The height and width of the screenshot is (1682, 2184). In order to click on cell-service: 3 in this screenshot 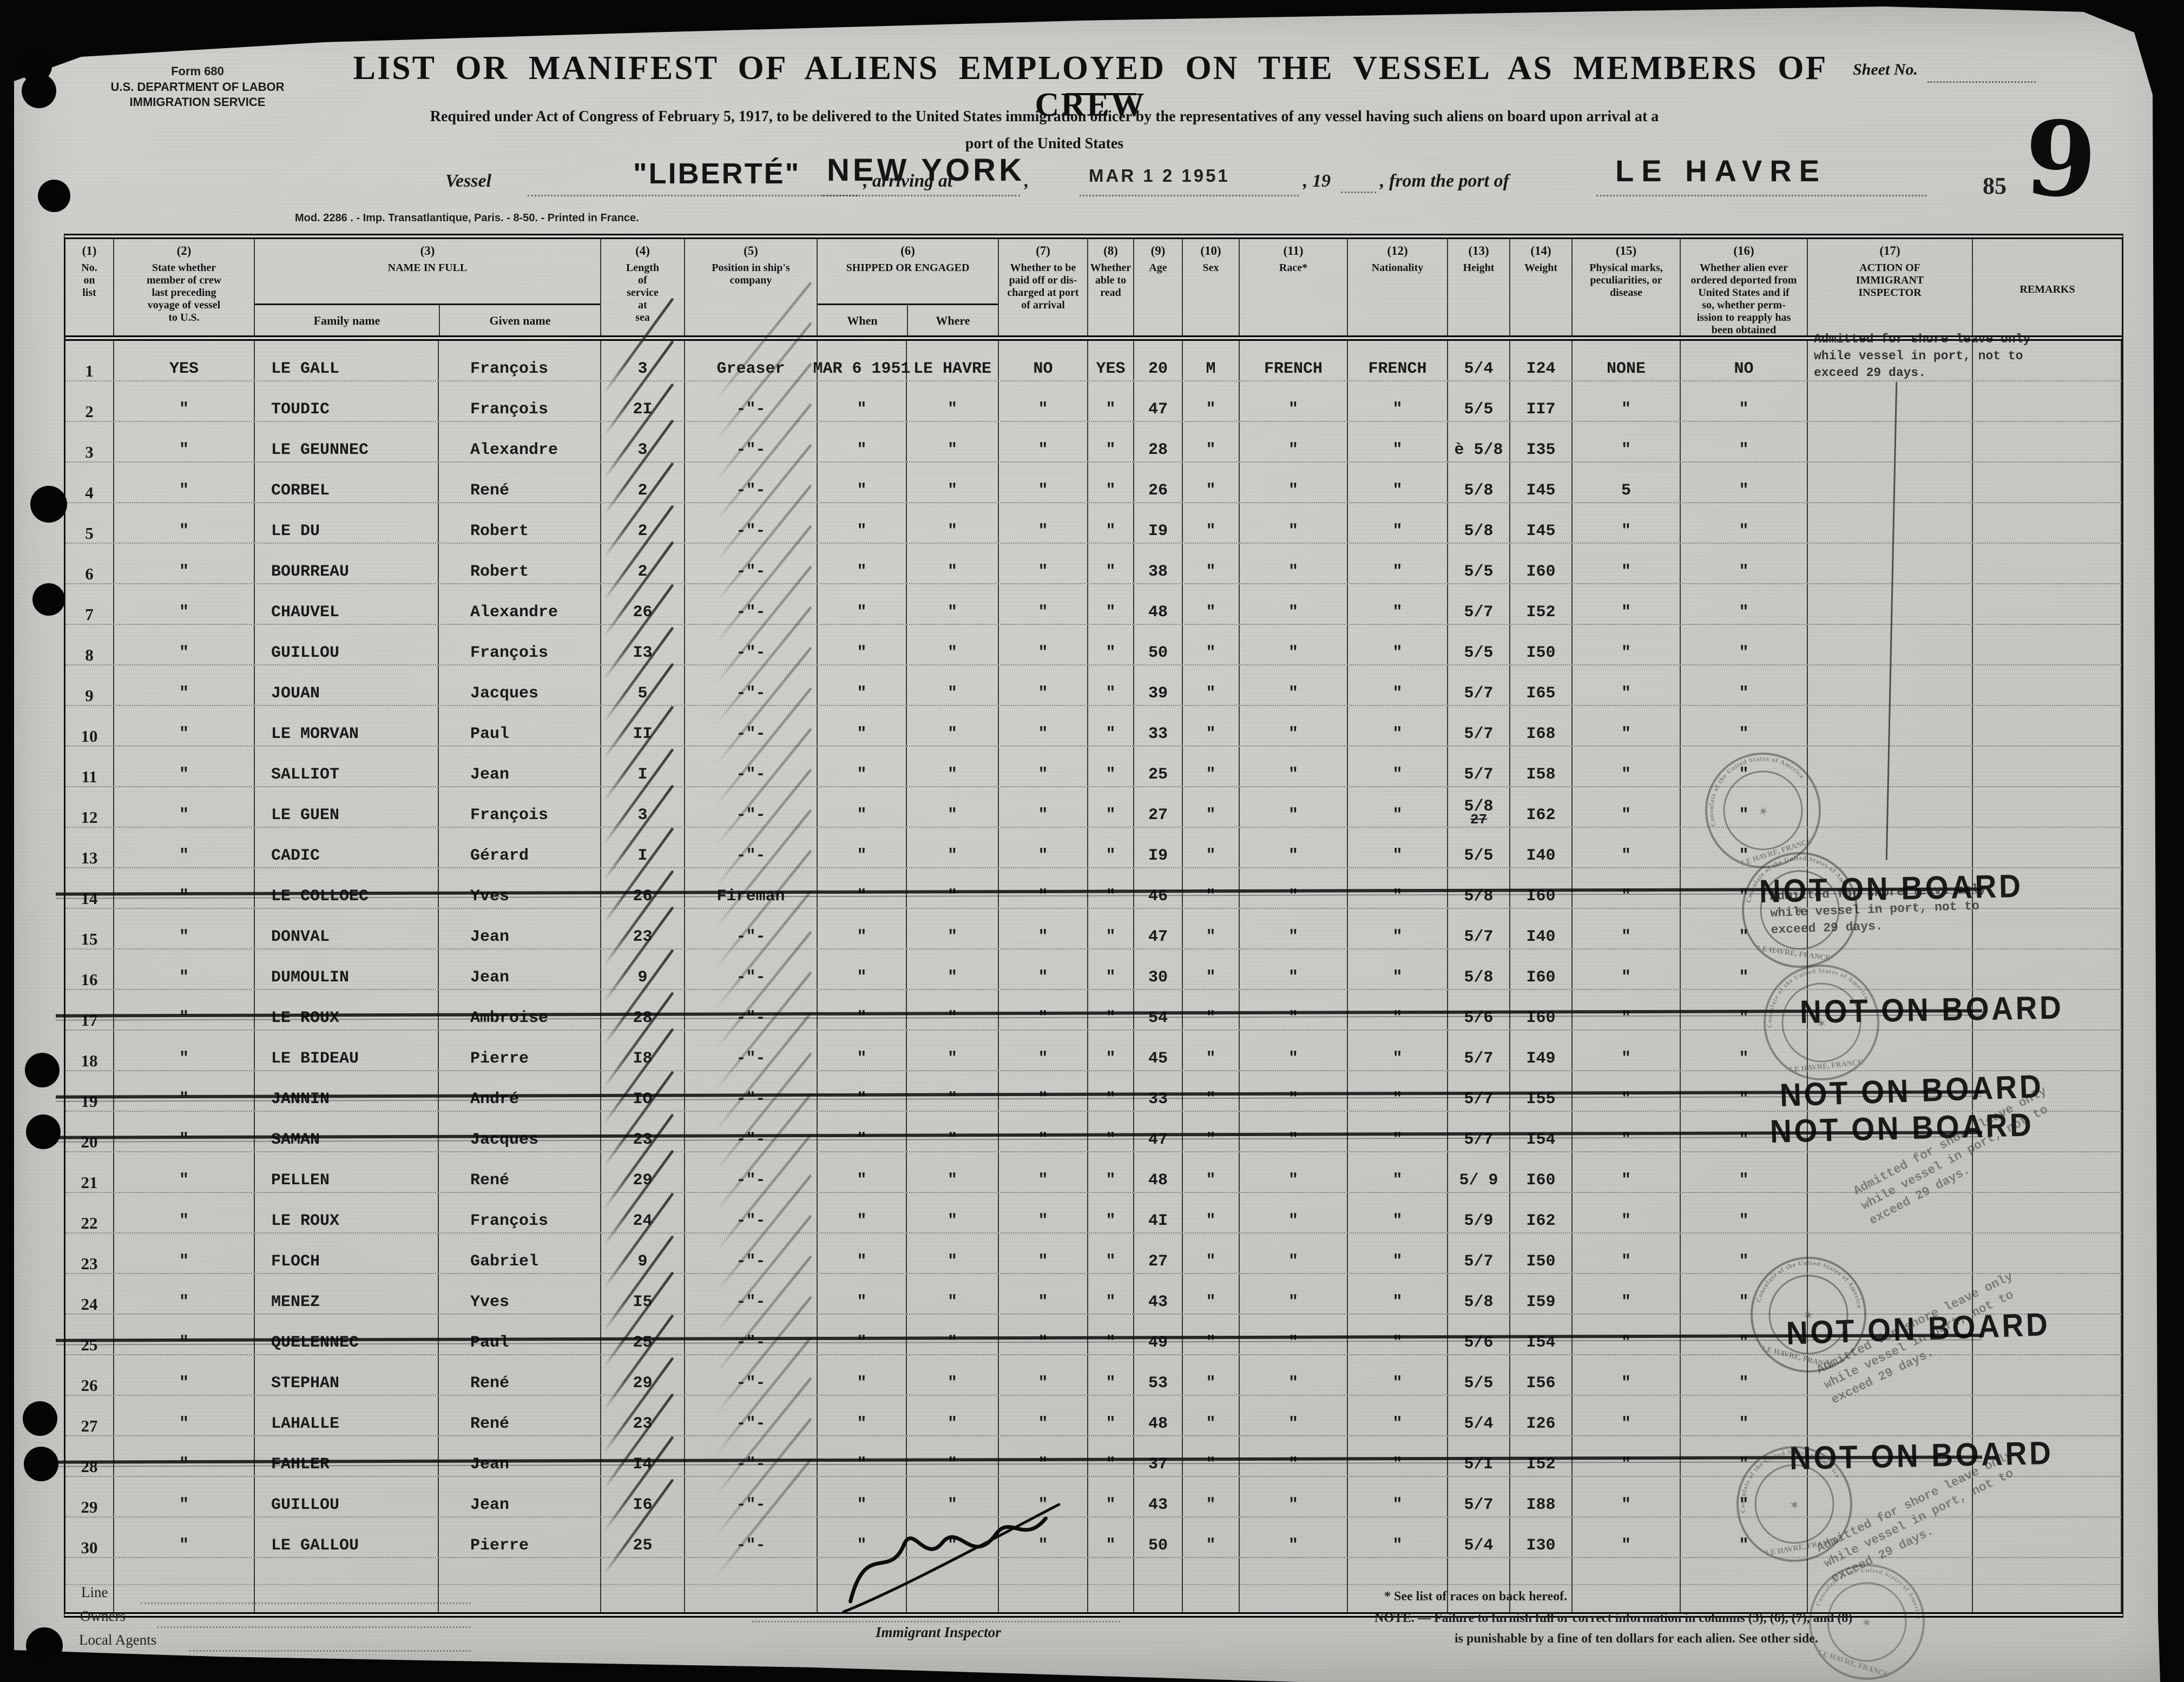, I will do `click(643, 360)`.